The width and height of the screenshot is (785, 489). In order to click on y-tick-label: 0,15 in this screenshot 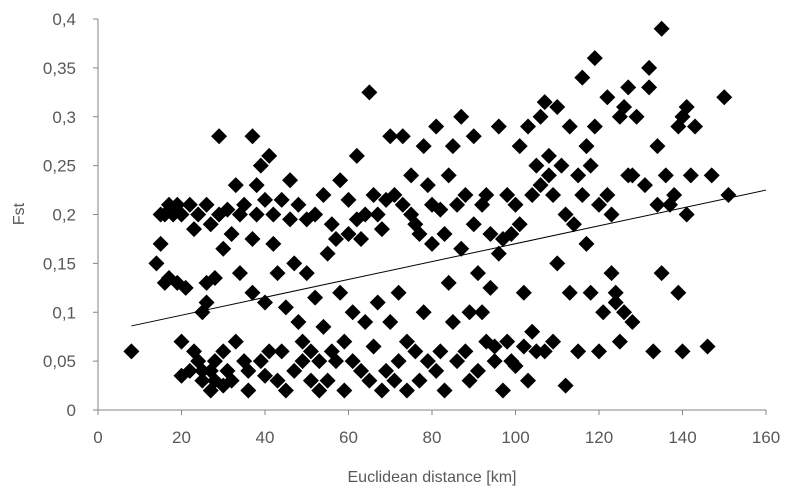, I will do `click(59, 263)`.